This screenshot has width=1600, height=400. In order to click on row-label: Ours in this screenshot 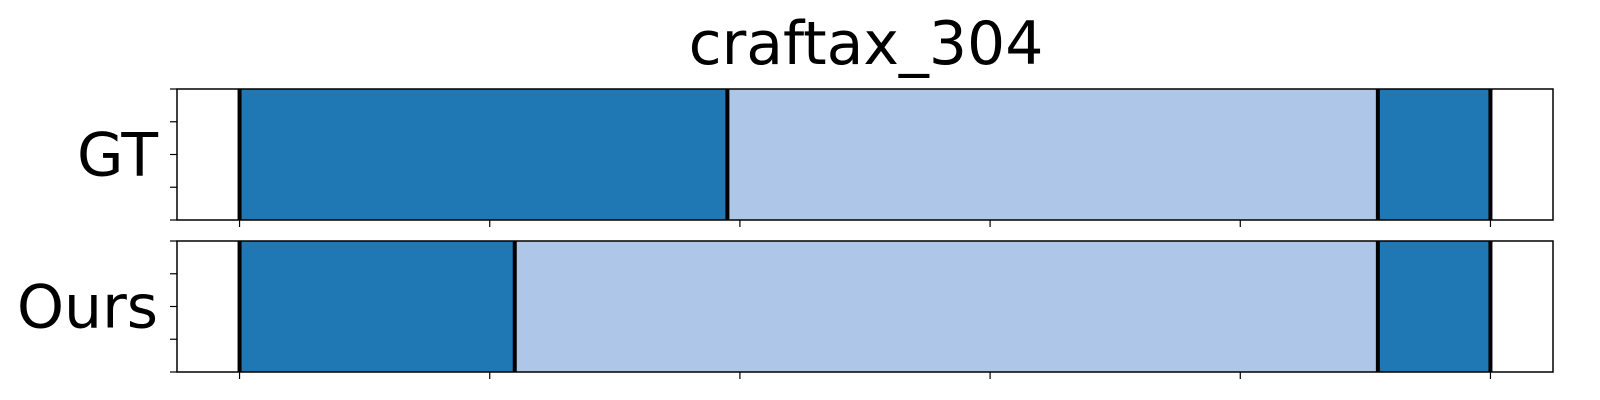, I will do `click(87, 308)`.